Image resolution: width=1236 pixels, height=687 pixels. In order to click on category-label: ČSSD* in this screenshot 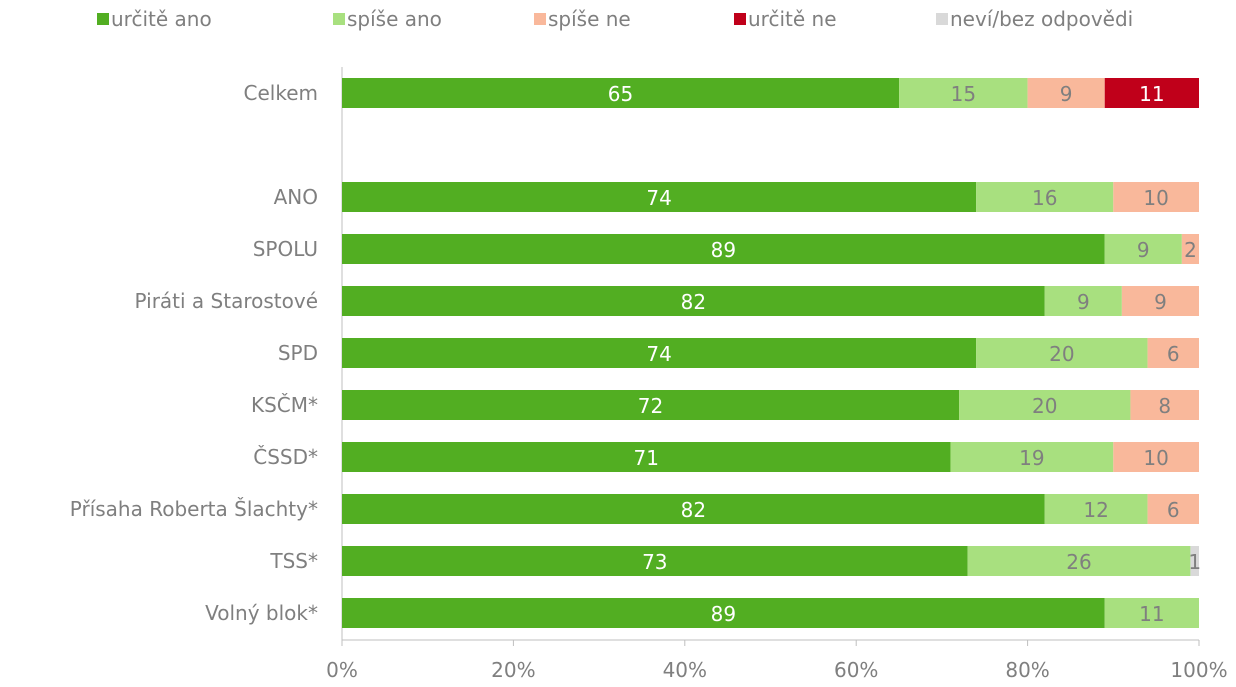, I will do `click(285, 457)`.